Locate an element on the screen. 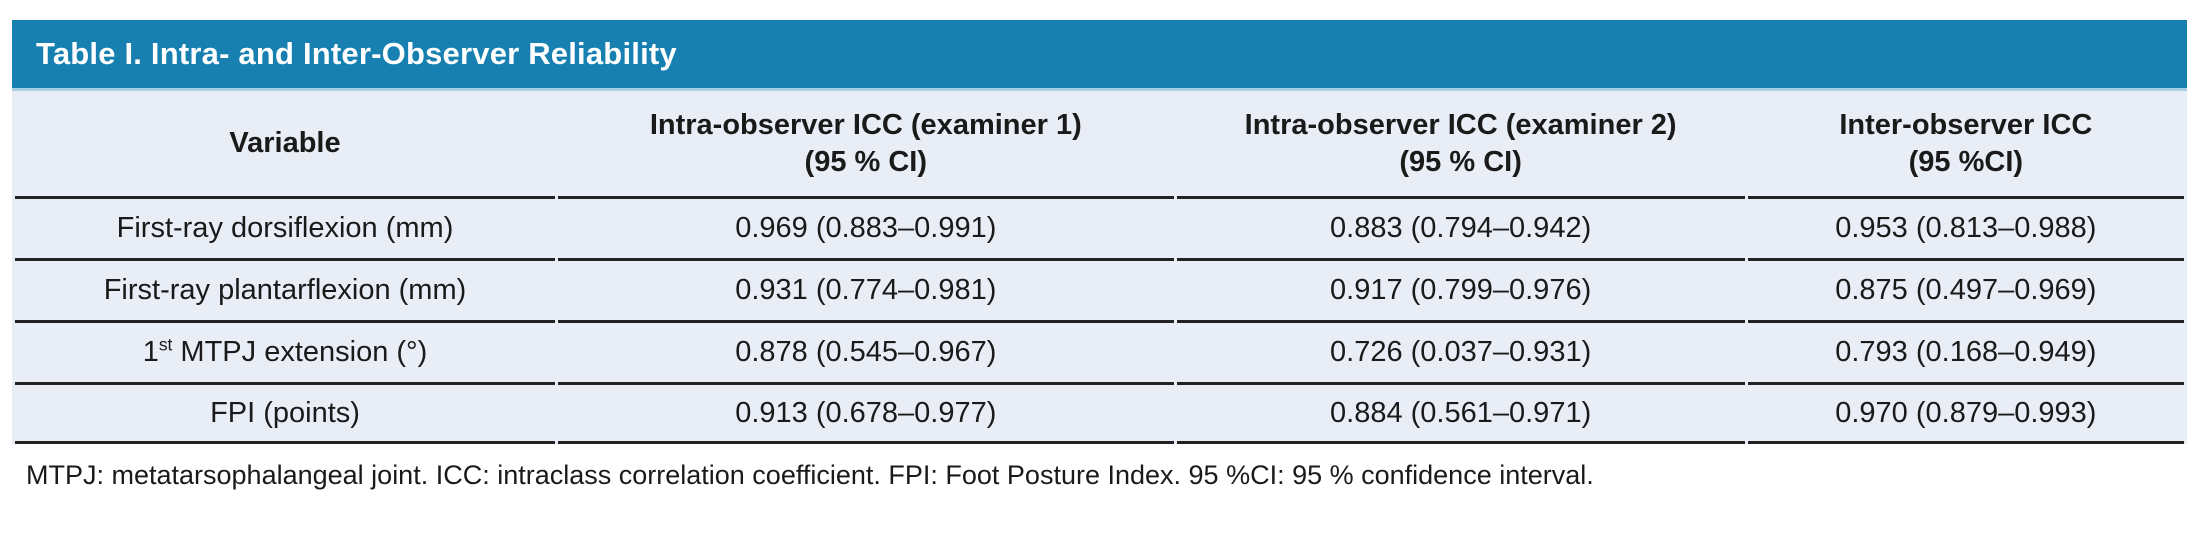  cell-inter-icc: 0.970 (0.879–0.993) is located at coordinates (1965, 413).